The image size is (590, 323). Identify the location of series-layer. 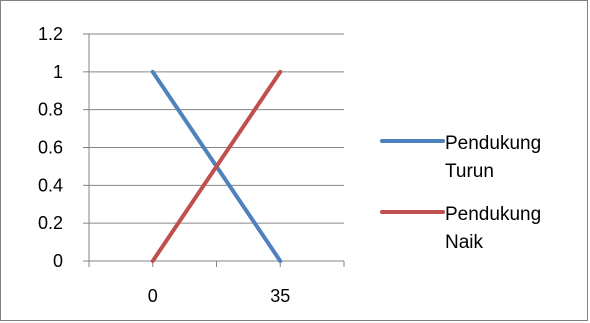
(216, 166).